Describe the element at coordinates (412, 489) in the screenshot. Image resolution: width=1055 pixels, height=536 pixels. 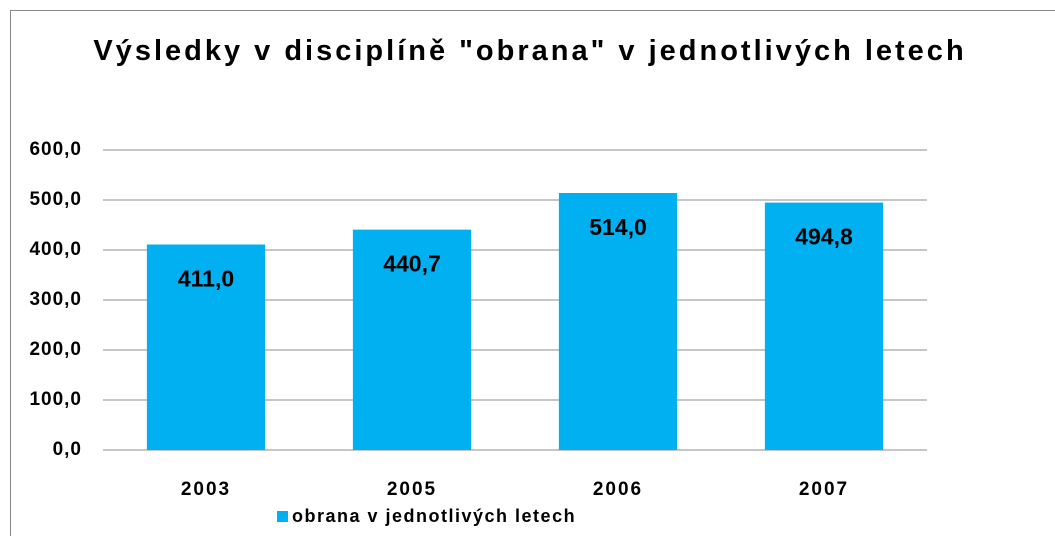
I see `x-tick-label: 2005` at that location.